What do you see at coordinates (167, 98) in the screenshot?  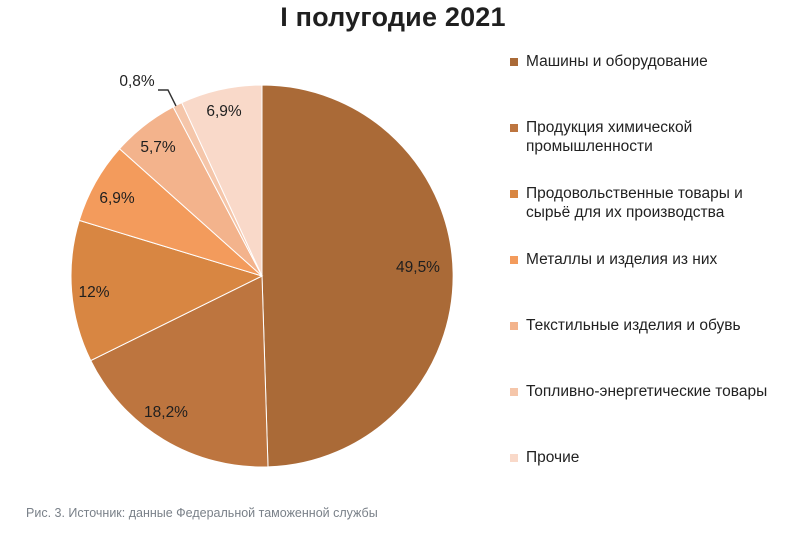 I see `leader-line` at bounding box center [167, 98].